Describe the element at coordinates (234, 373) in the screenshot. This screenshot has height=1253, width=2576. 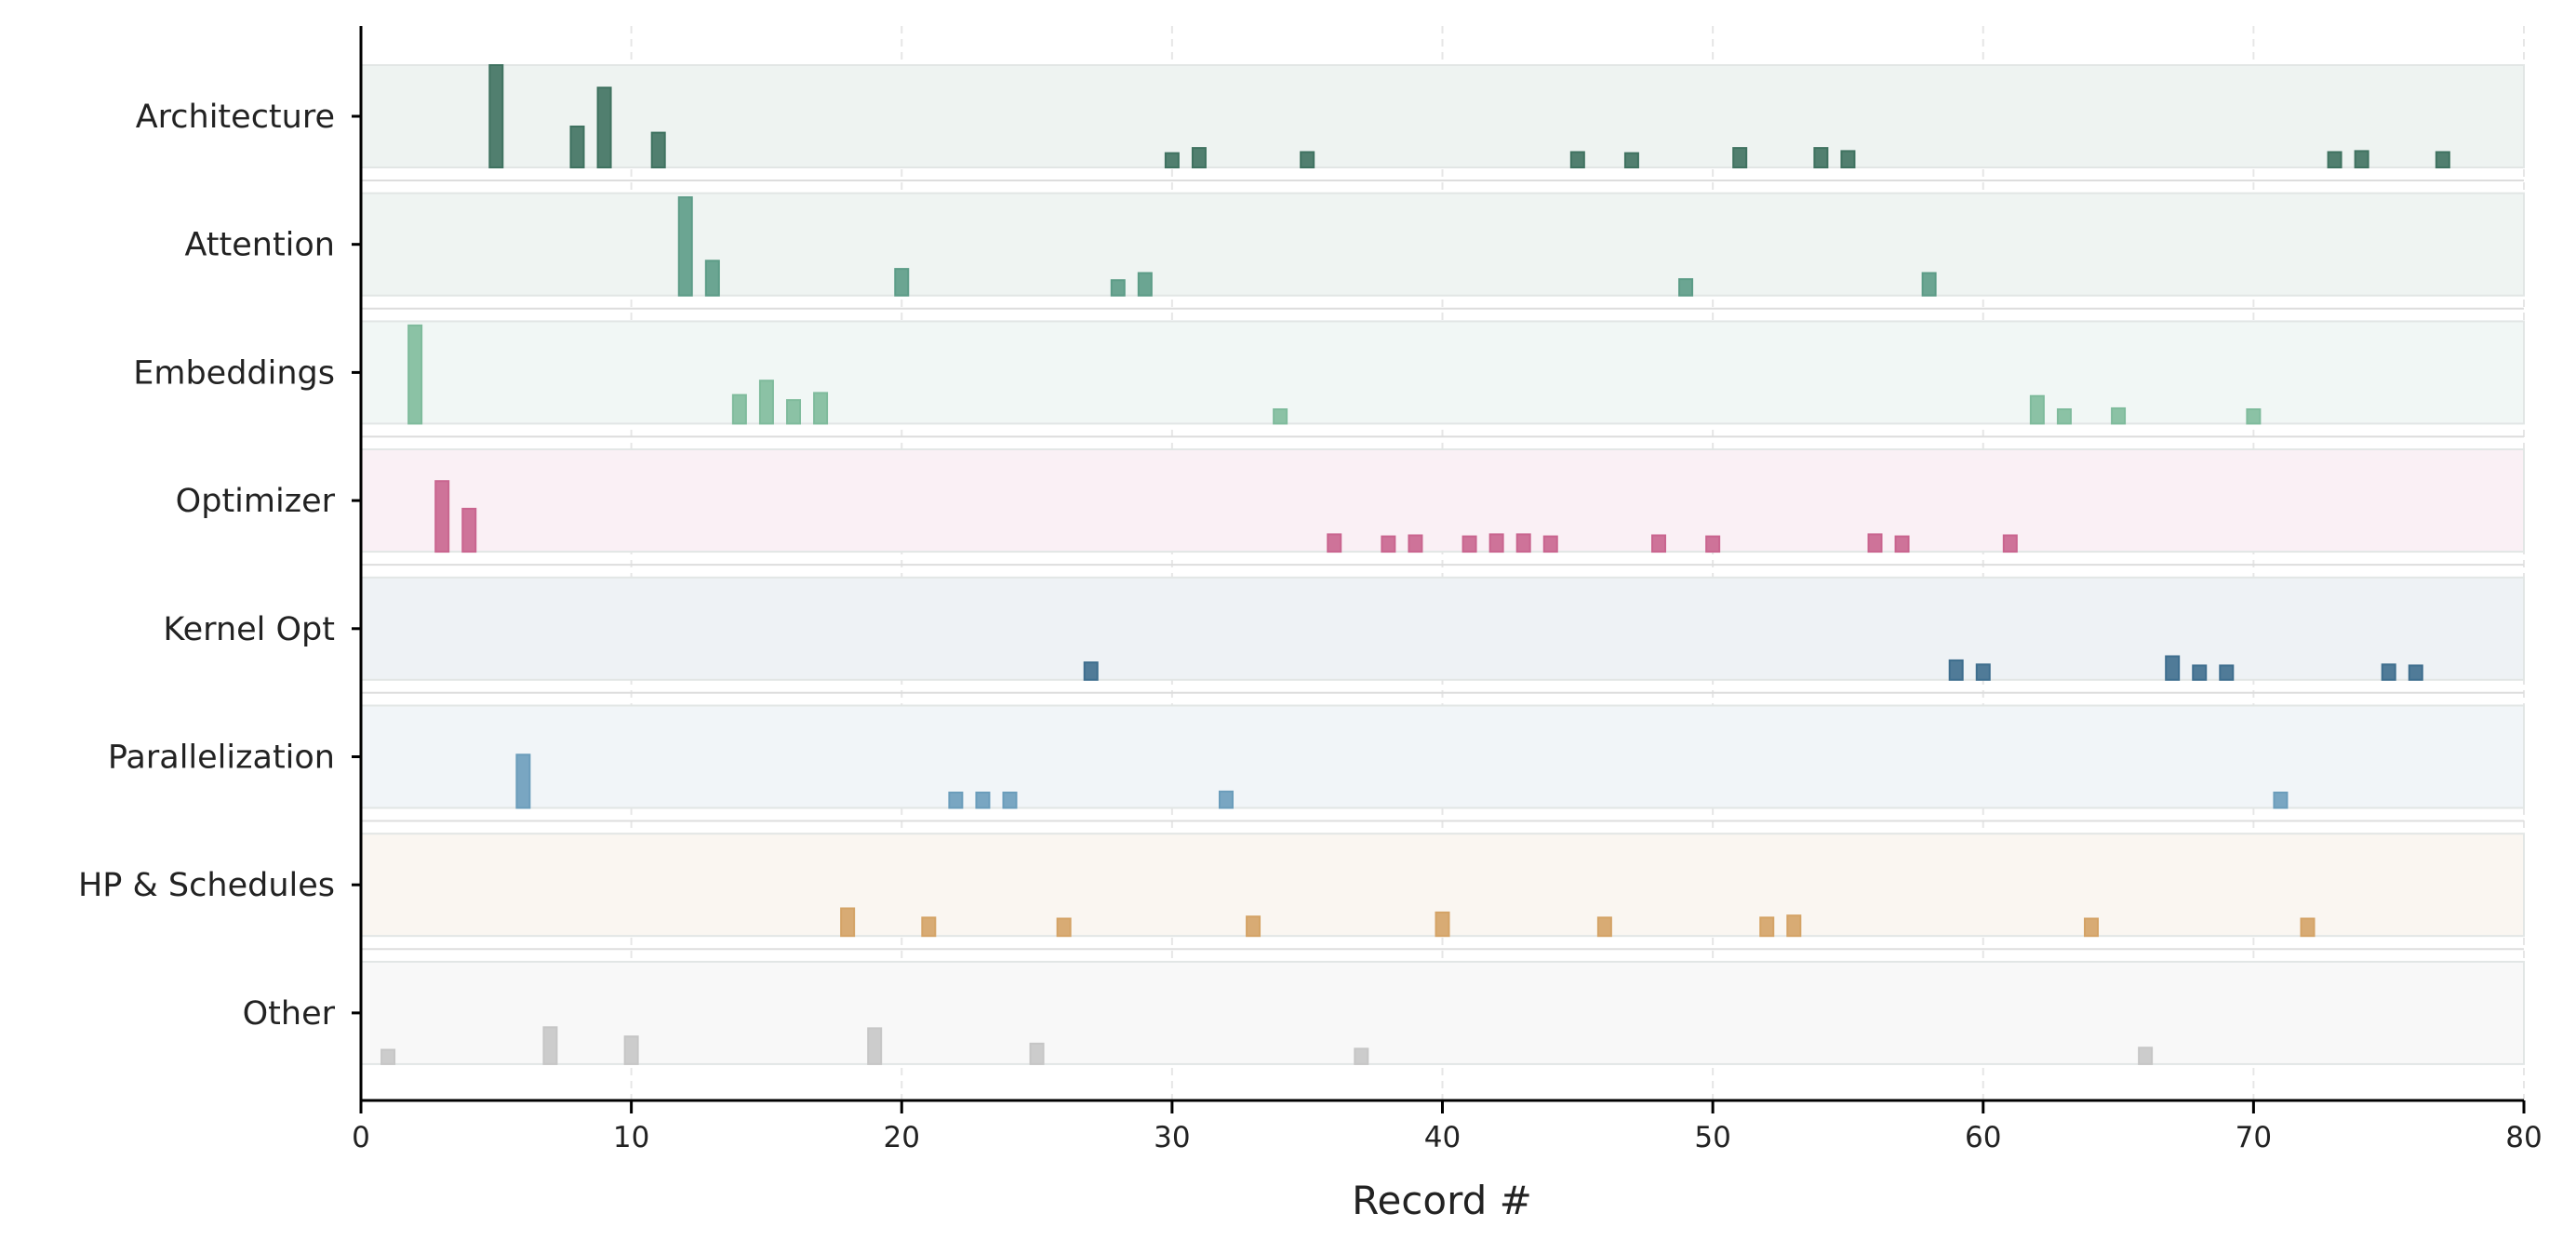
I see `y-tick-label: Embeddings` at that location.